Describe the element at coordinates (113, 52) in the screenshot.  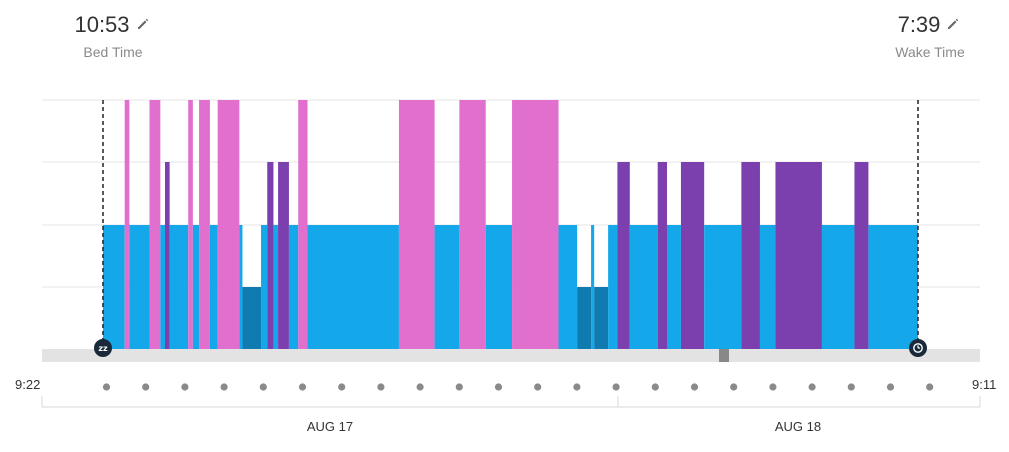
I see `bed-time-label: Bed Time` at that location.